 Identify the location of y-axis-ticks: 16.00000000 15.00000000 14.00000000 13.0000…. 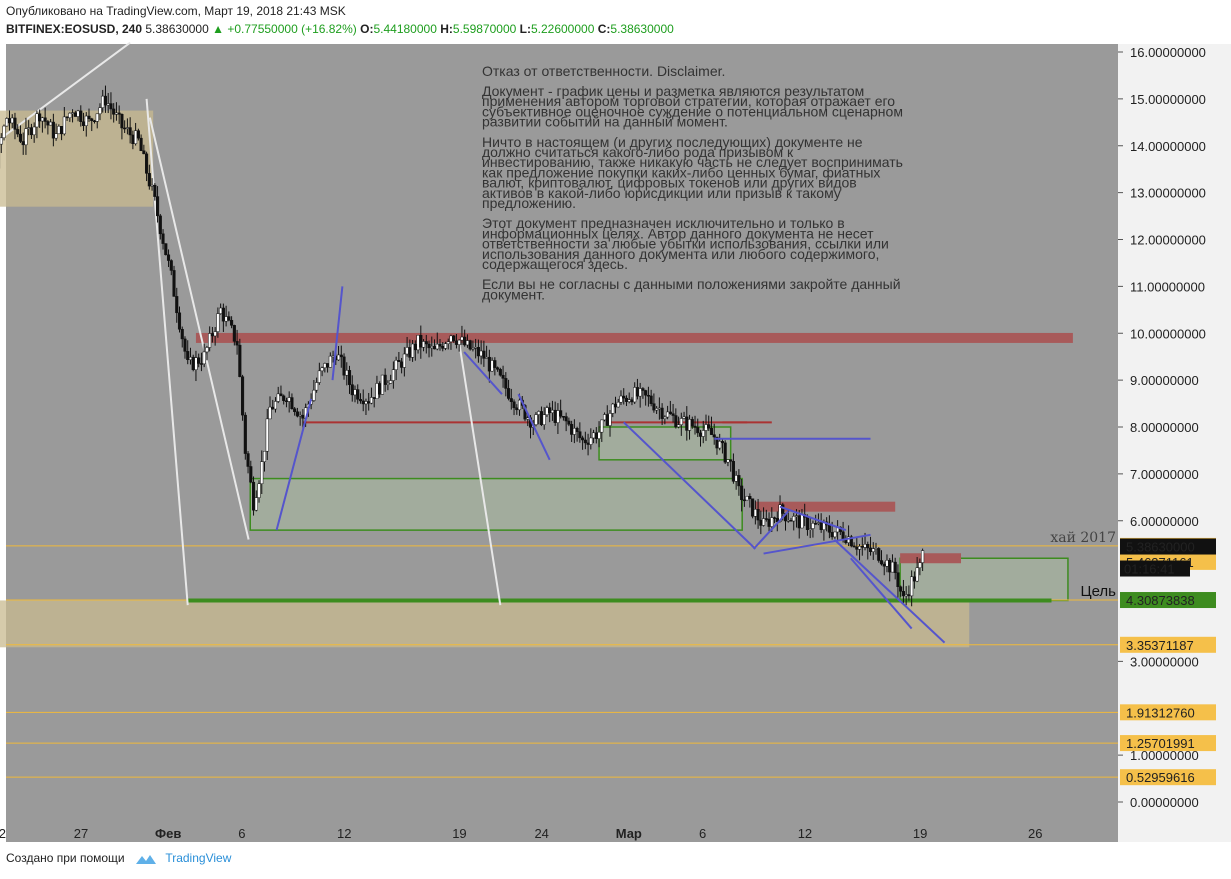
(1162, 427).